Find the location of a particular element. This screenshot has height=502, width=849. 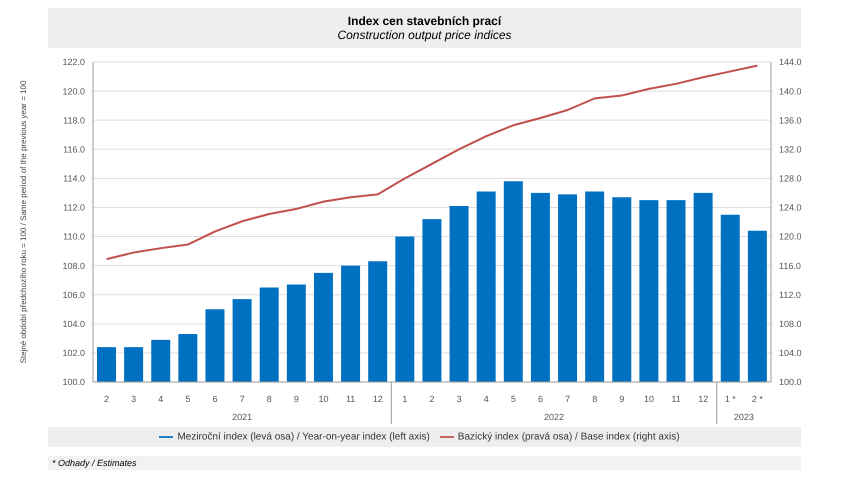

y2-tick-label: 124.0 is located at coordinates (790, 207).